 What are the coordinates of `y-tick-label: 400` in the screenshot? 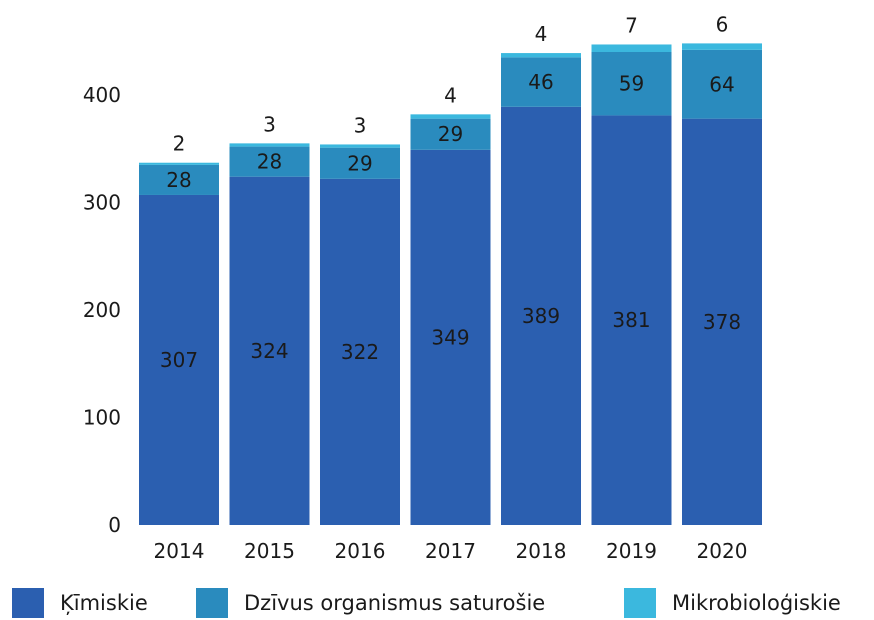 It's located at (102, 95).